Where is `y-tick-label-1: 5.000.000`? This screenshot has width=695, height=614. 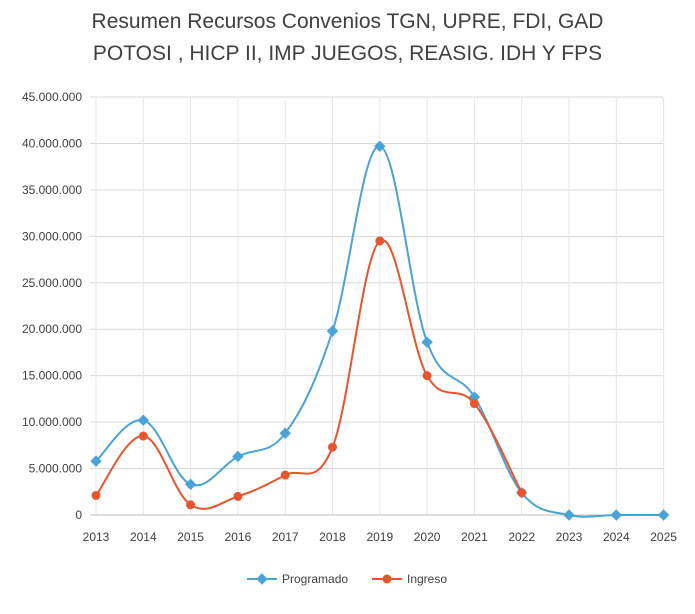
y-tick-label-1: 5.000.000 is located at coordinates (56, 469).